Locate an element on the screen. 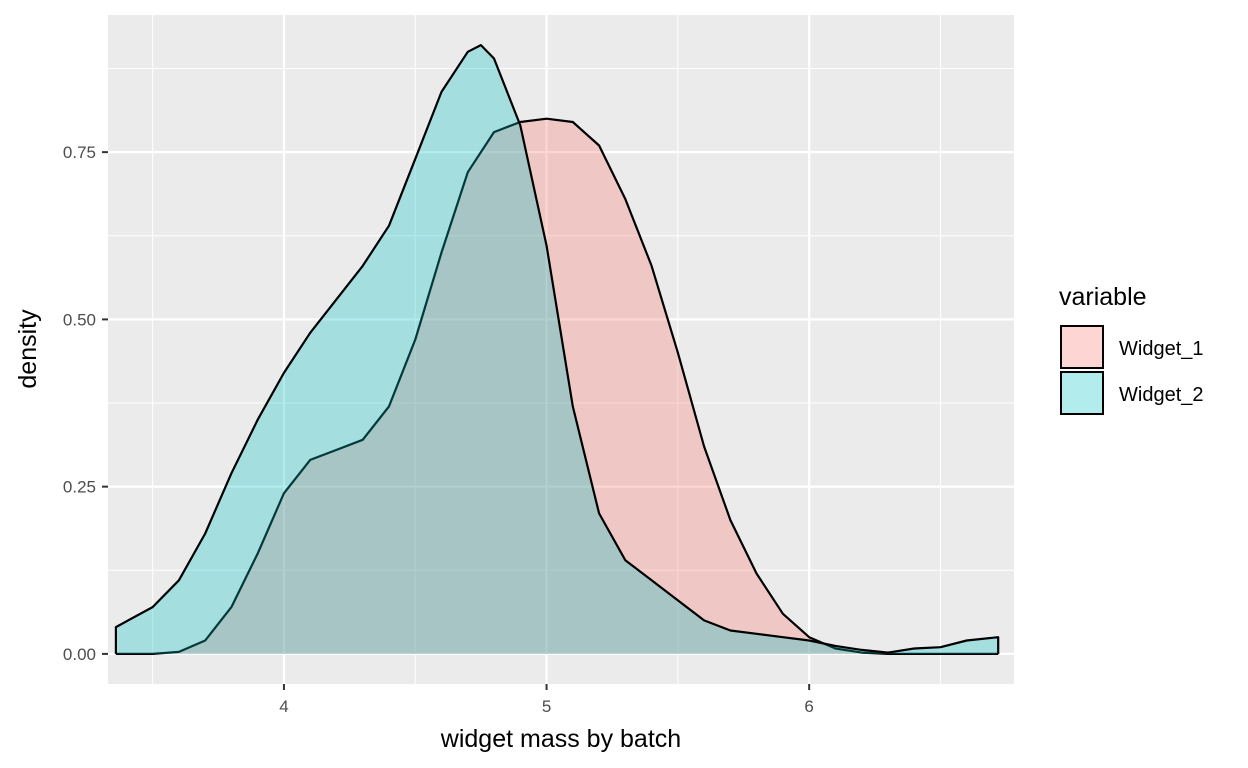  legend-title: variable is located at coordinates (1103, 297).